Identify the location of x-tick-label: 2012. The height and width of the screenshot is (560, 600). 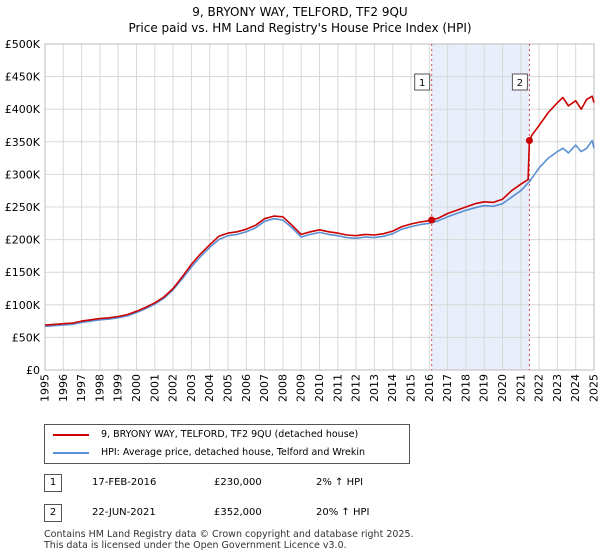
(356, 388).